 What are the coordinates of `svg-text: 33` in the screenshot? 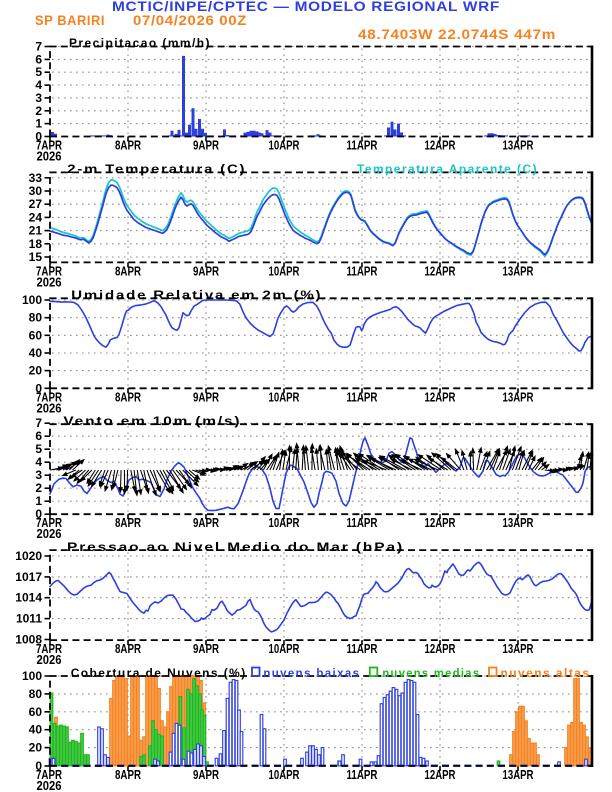 It's located at (36, 178).